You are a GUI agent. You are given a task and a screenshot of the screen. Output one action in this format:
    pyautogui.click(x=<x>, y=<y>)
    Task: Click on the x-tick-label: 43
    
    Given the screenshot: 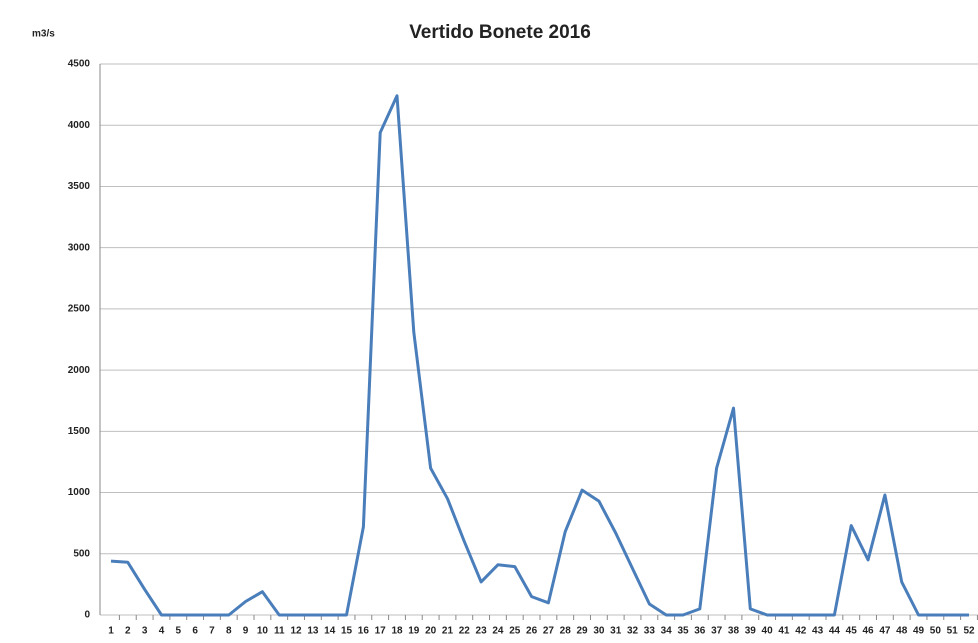 What is the action you would take?
    pyautogui.click(x=818, y=631)
    